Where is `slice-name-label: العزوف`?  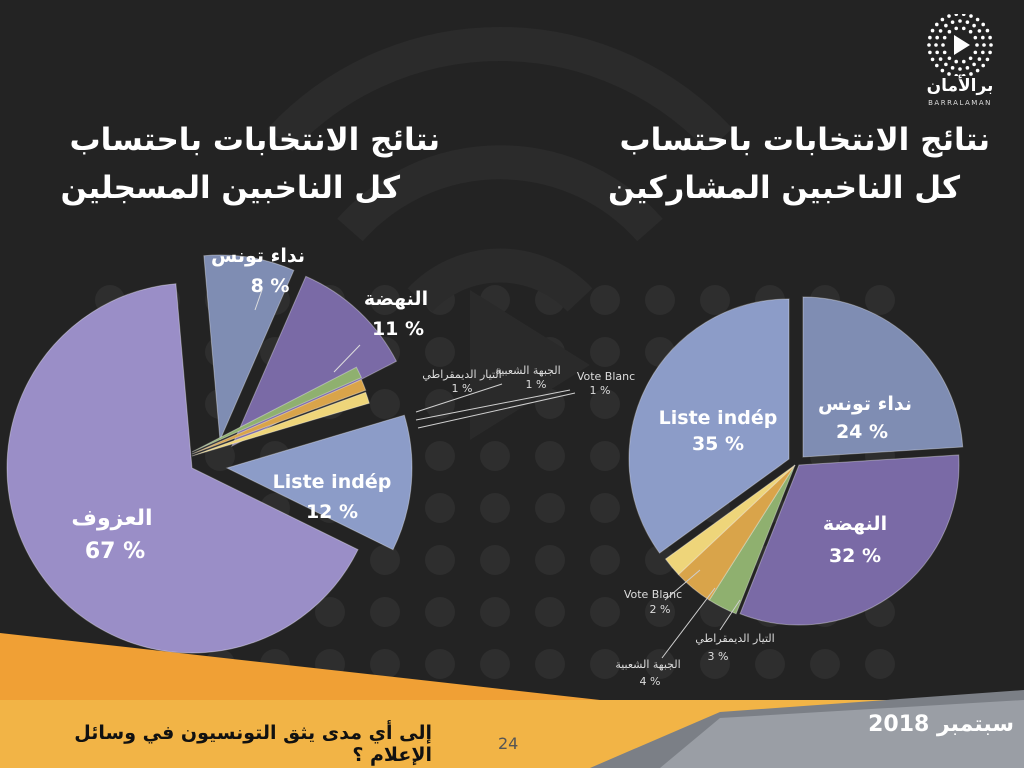 slice-name-label: العزوف is located at coordinates (111, 518).